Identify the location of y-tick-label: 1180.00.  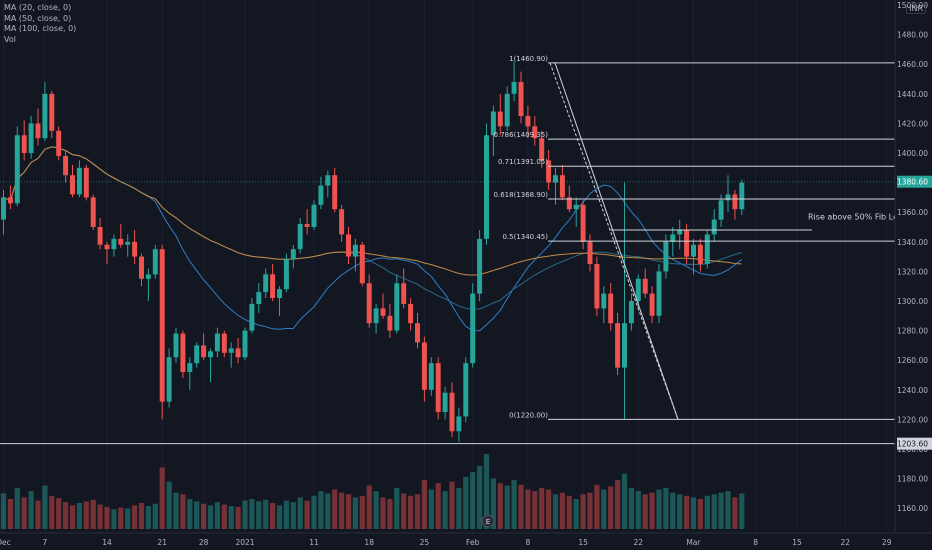
(912, 479).